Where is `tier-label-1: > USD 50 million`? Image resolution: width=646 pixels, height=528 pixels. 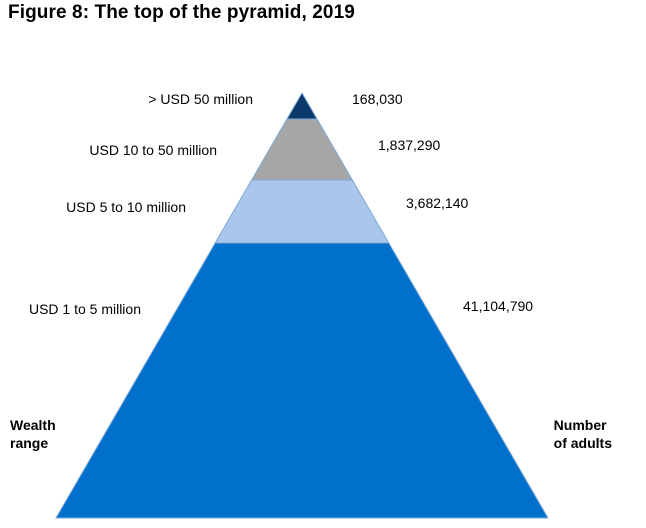
tier-label-1: > USD 50 million is located at coordinates (200, 99).